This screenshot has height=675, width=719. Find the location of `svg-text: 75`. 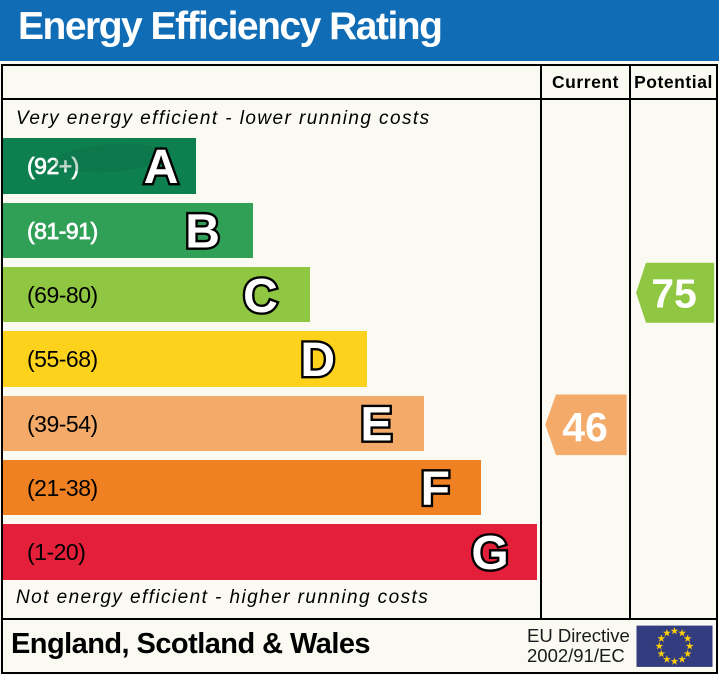

svg-text: 75 is located at coordinates (674, 293).